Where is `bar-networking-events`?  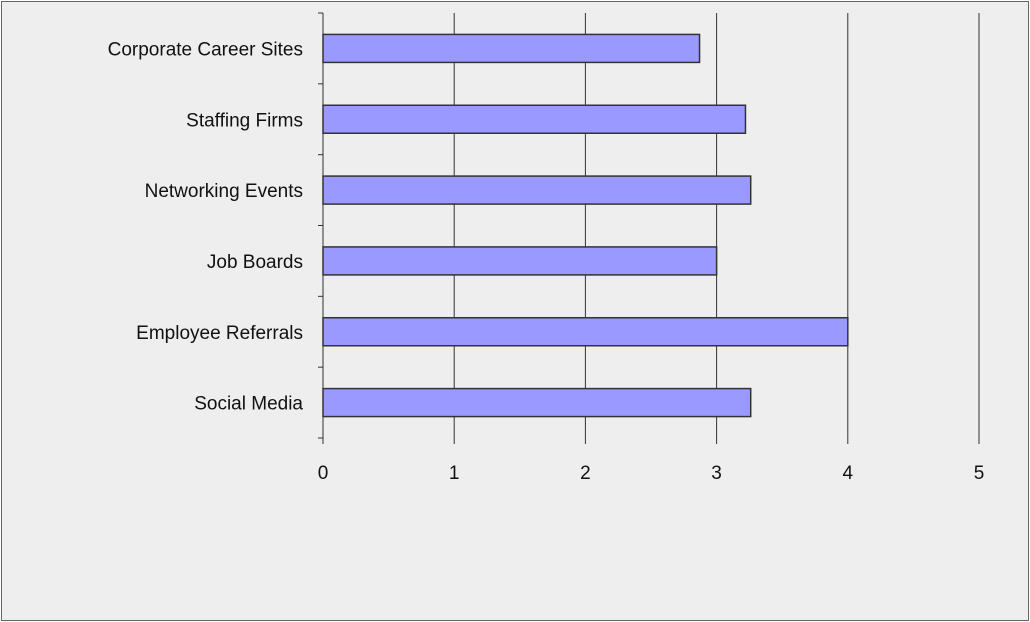
bar-networking-events is located at coordinates (537, 190).